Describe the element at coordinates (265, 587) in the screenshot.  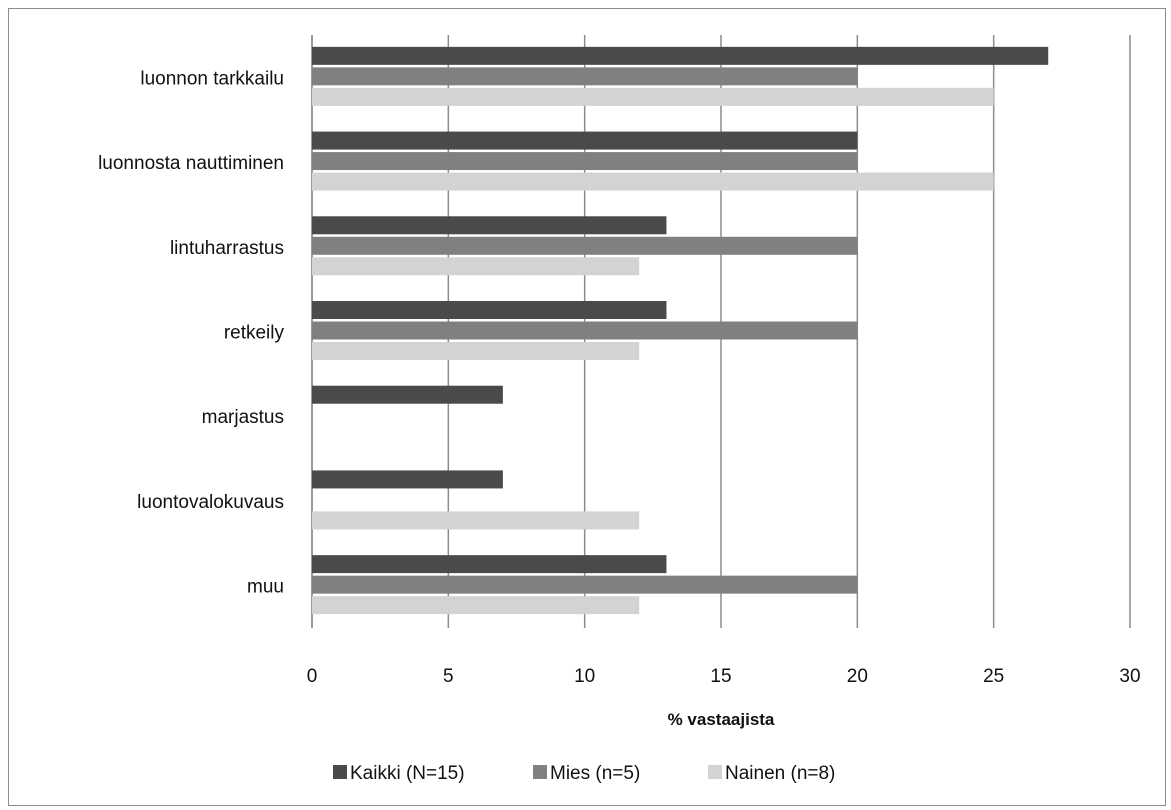
I see `category-label: muu` at that location.